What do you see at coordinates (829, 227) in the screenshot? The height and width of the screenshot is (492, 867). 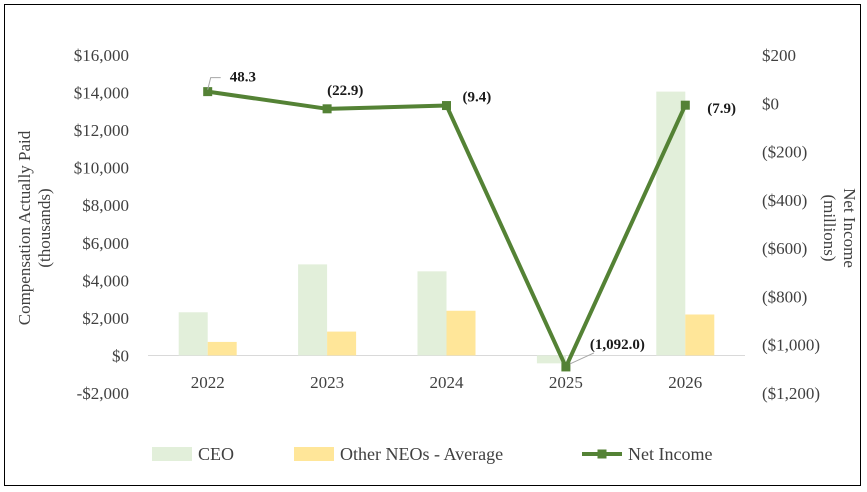 I see `right-axis-subtitle: (millions)` at bounding box center [829, 227].